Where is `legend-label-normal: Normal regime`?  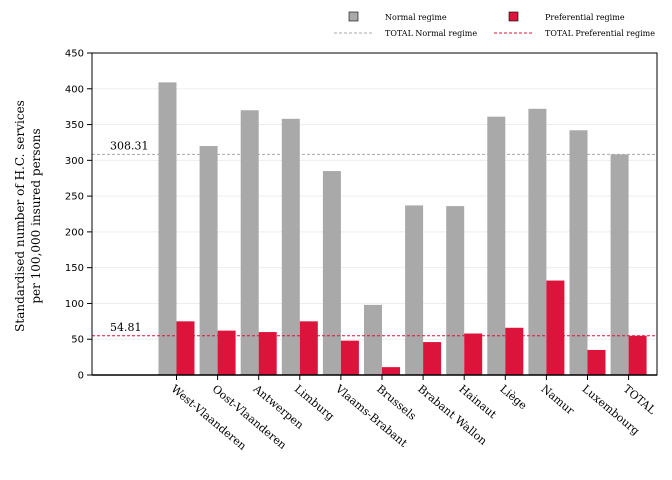
legend-label-normal: Normal regime is located at coordinates (416, 17).